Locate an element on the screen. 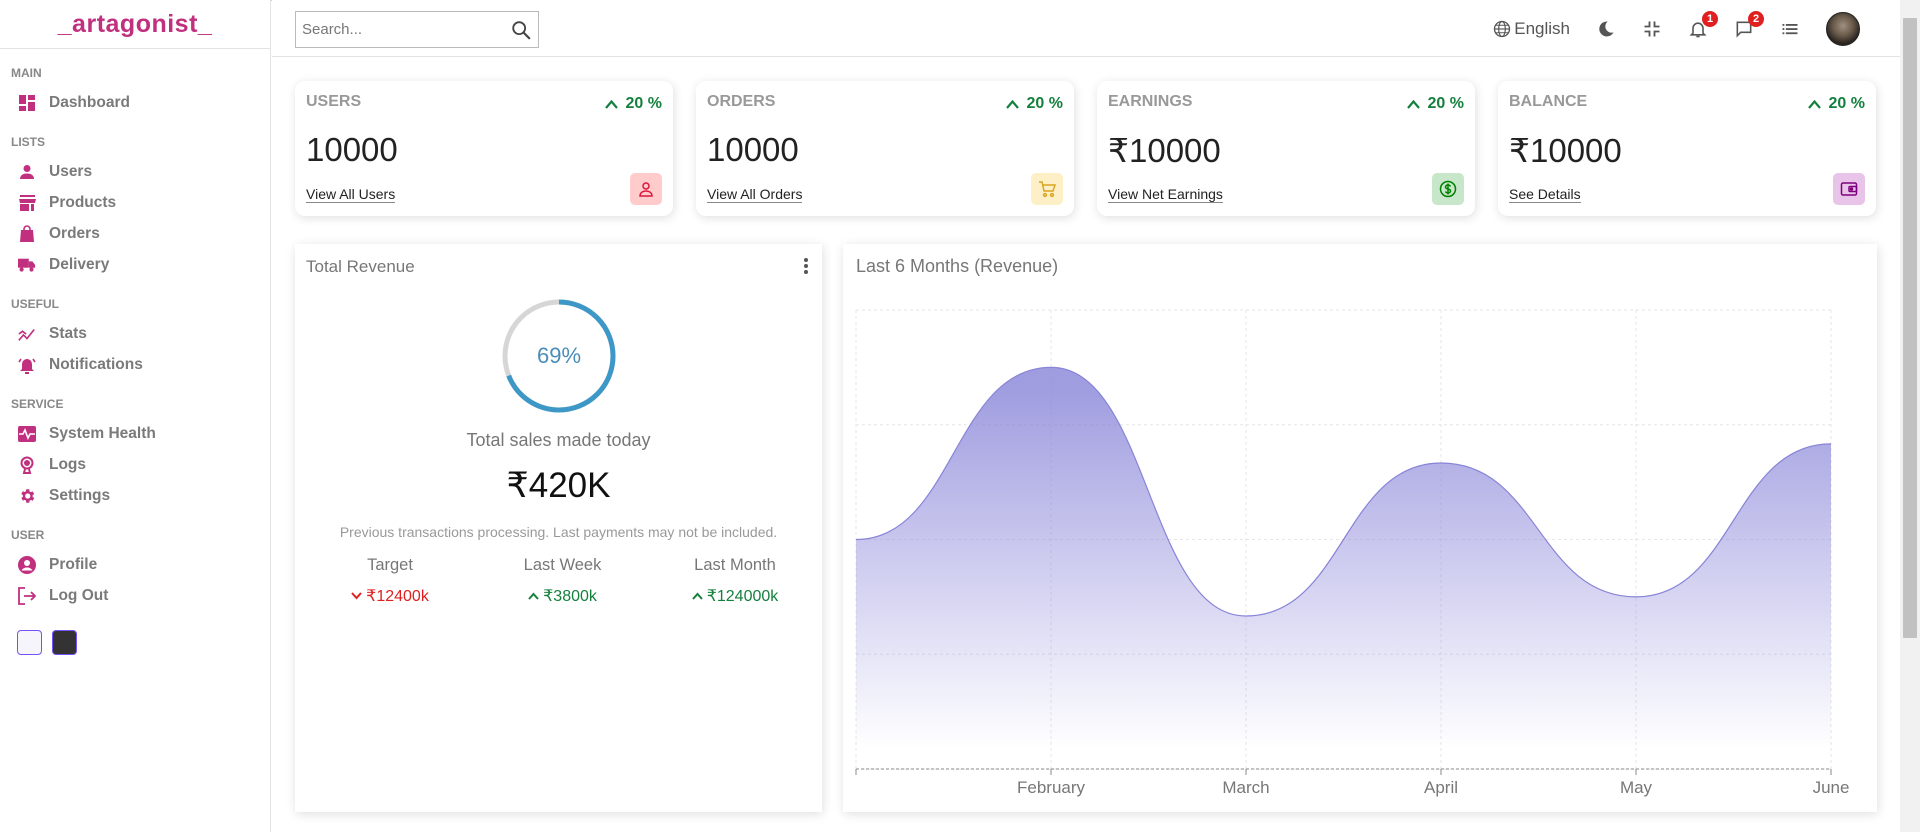 The image size is (1920, 832). dark-mode-toggle is located at coordinates (1606, 29).